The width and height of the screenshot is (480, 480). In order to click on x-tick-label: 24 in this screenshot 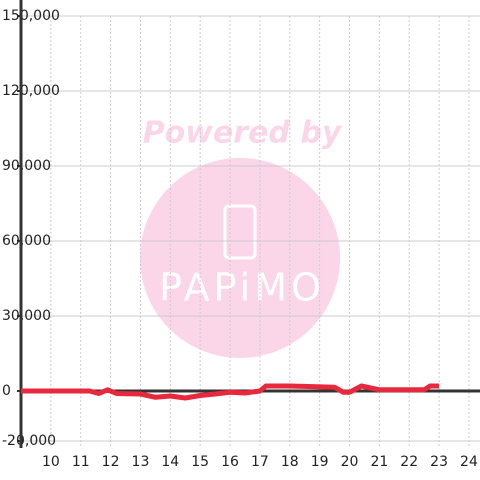, I will do `click(469, 462)`.